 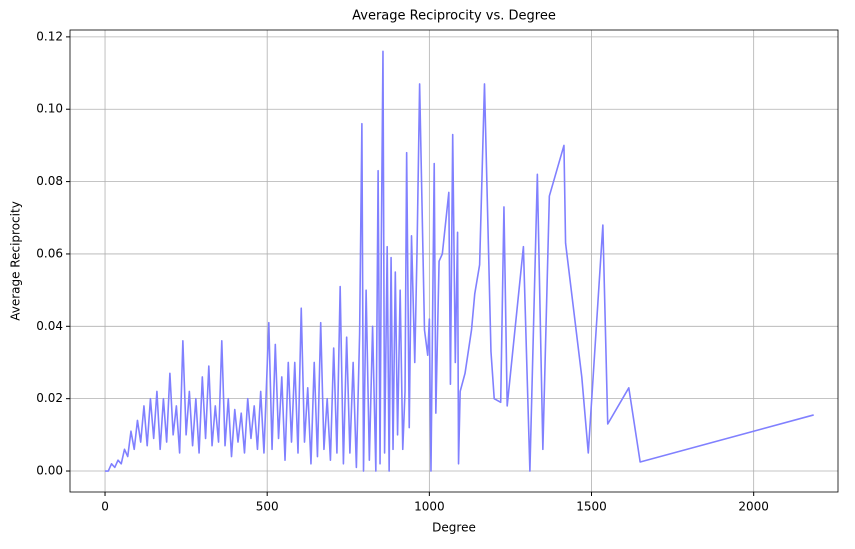 I want to click on x-tick-label: 0, so click(x=105, y=507).